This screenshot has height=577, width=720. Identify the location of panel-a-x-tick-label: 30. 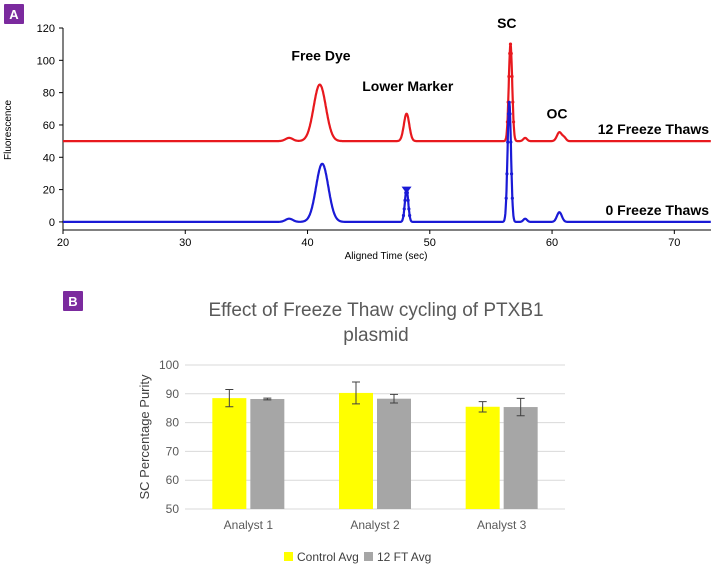
(185, 243).